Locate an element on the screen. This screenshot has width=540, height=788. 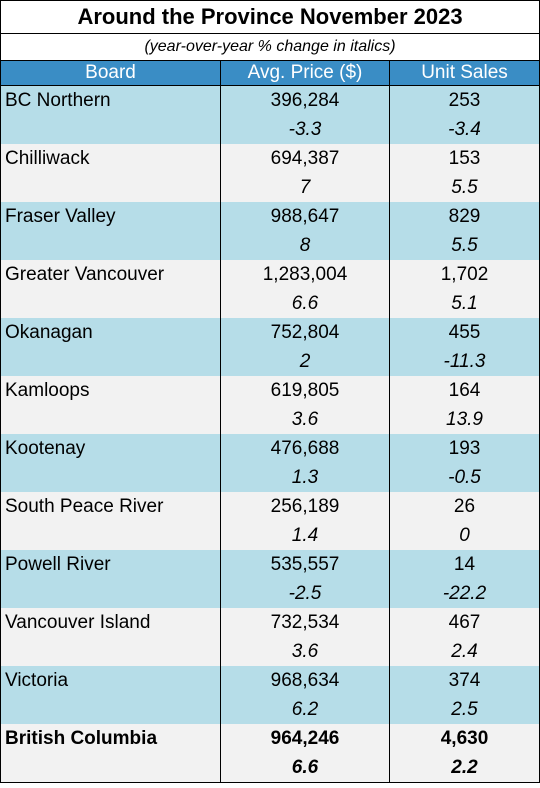
table-row: Vancouver Island 732,534 3.6 467 2.4 is located at coordinates (270, 637).